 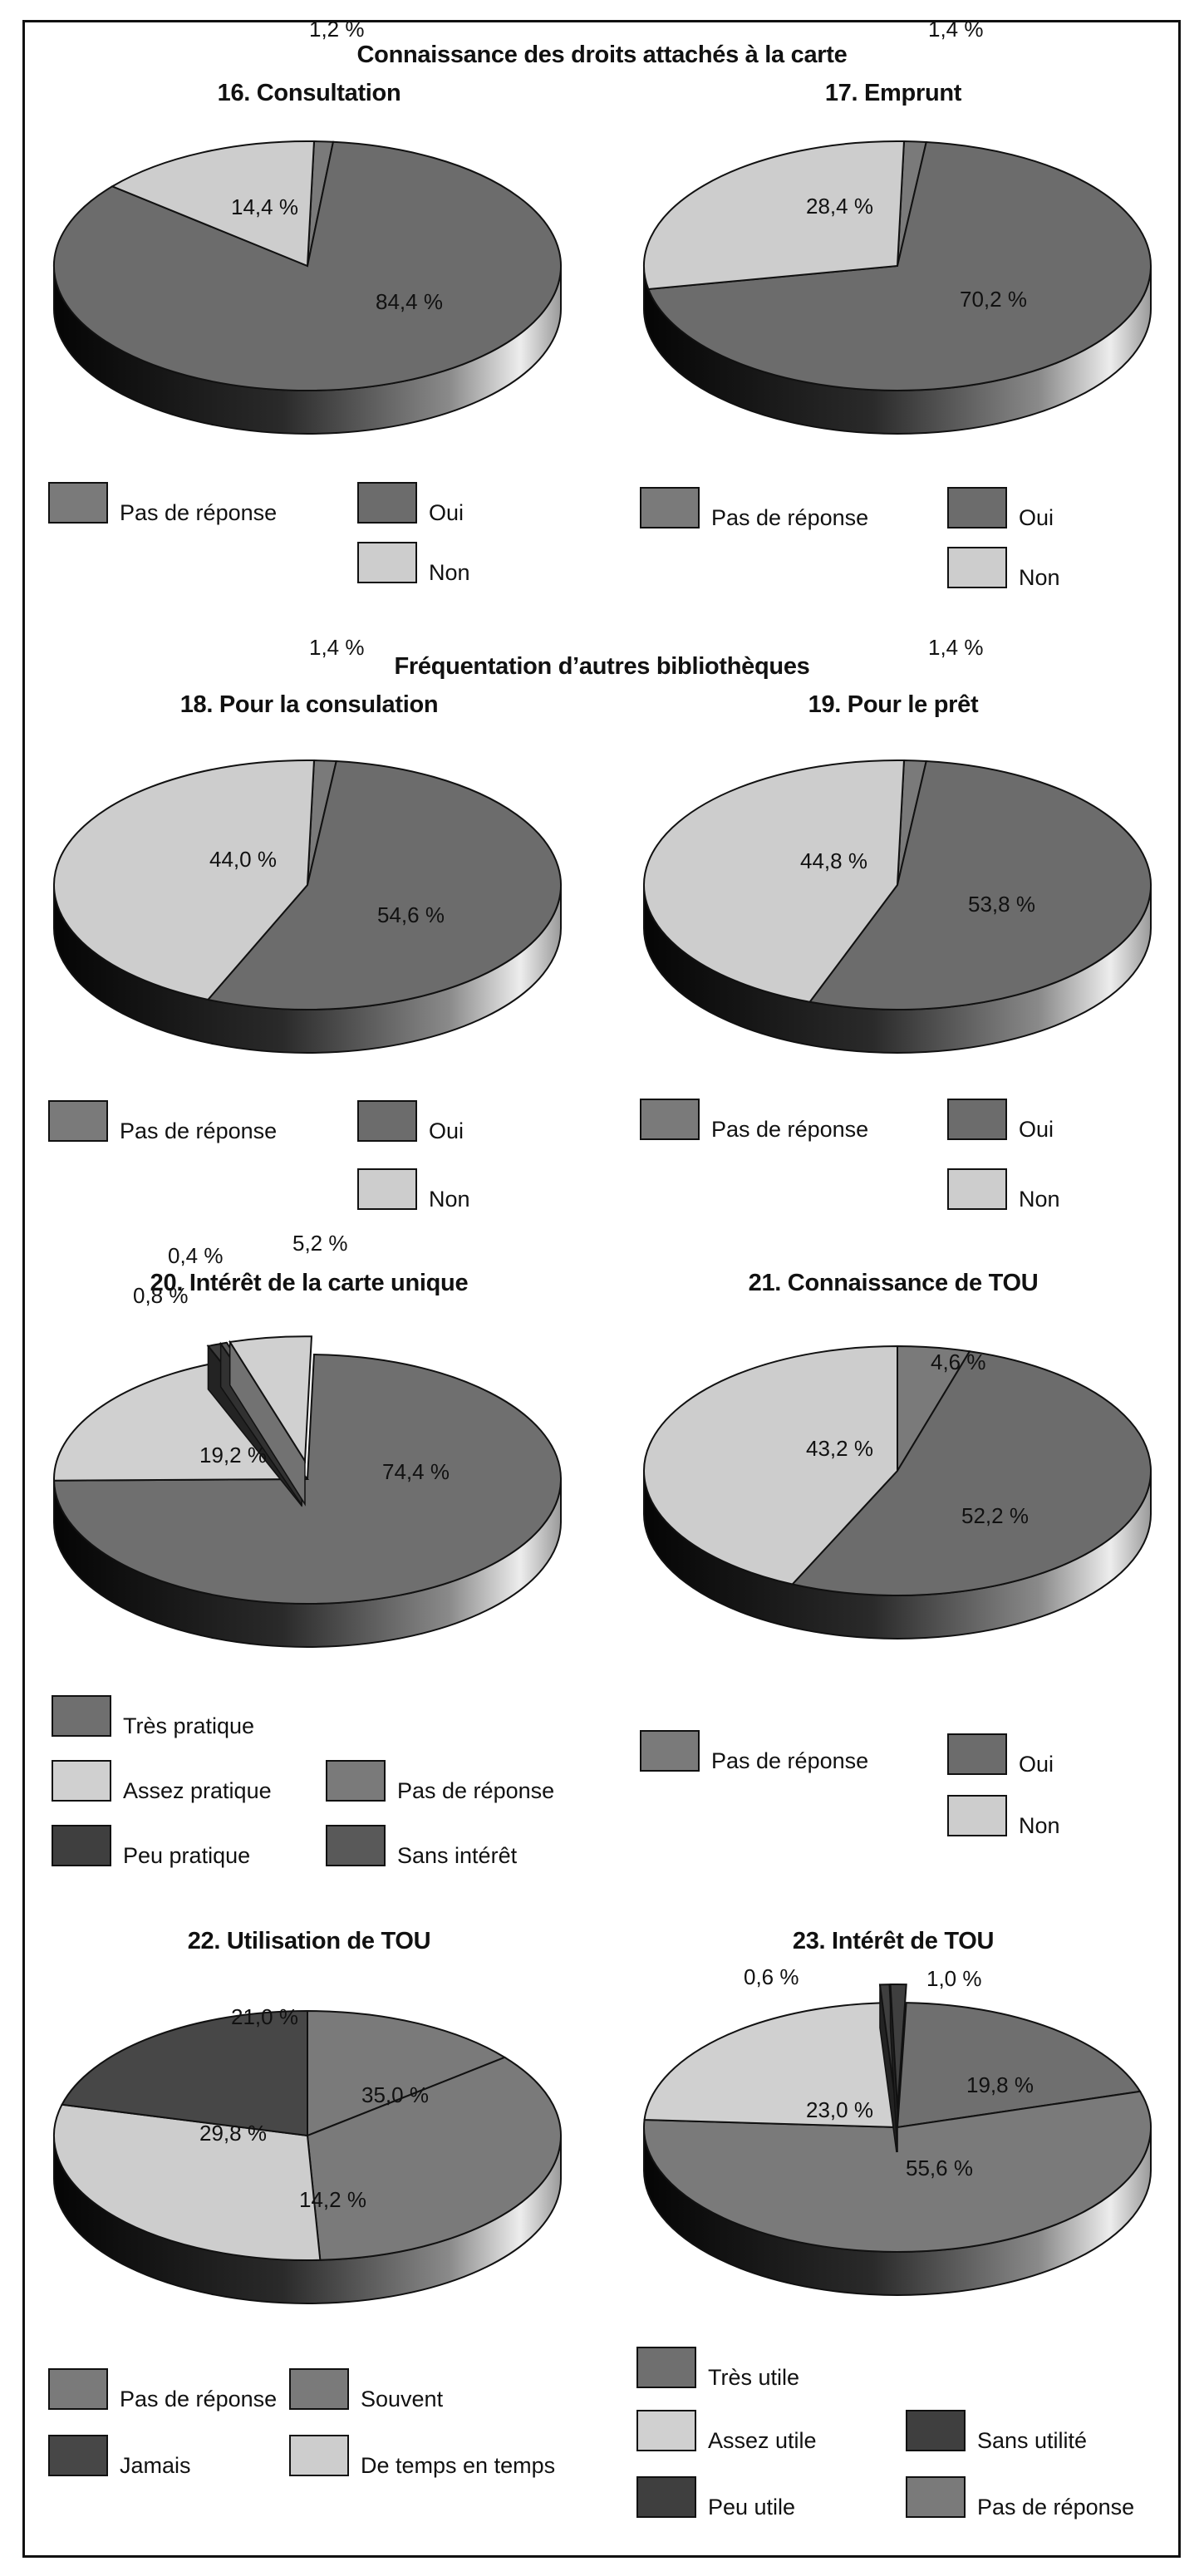 What do you see at coordinates (233, 1455) in the screenshot?
I see `slice-value-label: 19,2 %` at bounding box center [233, 1455].